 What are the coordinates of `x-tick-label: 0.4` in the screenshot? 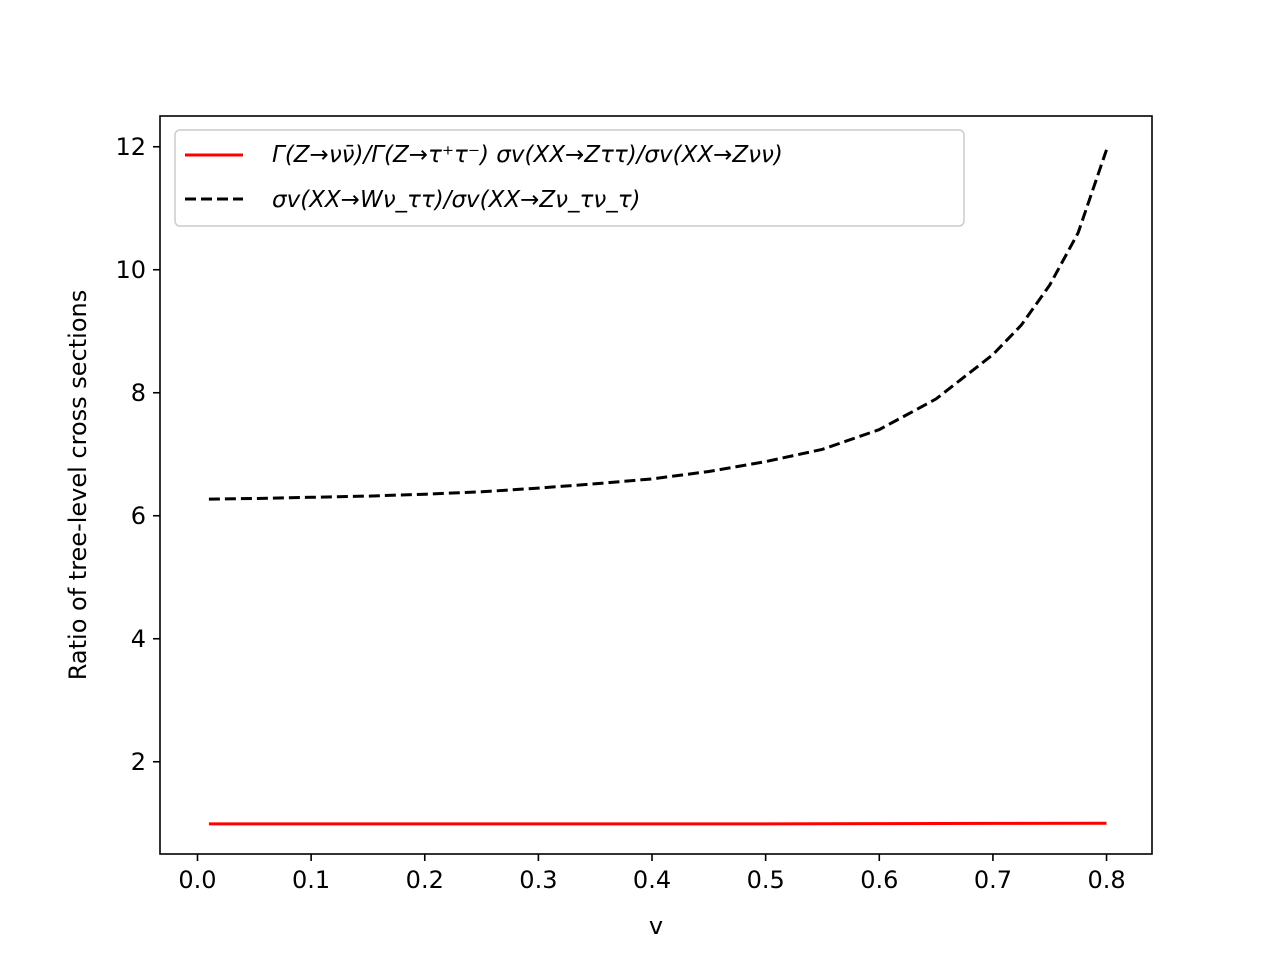 It's located at (652, 880).